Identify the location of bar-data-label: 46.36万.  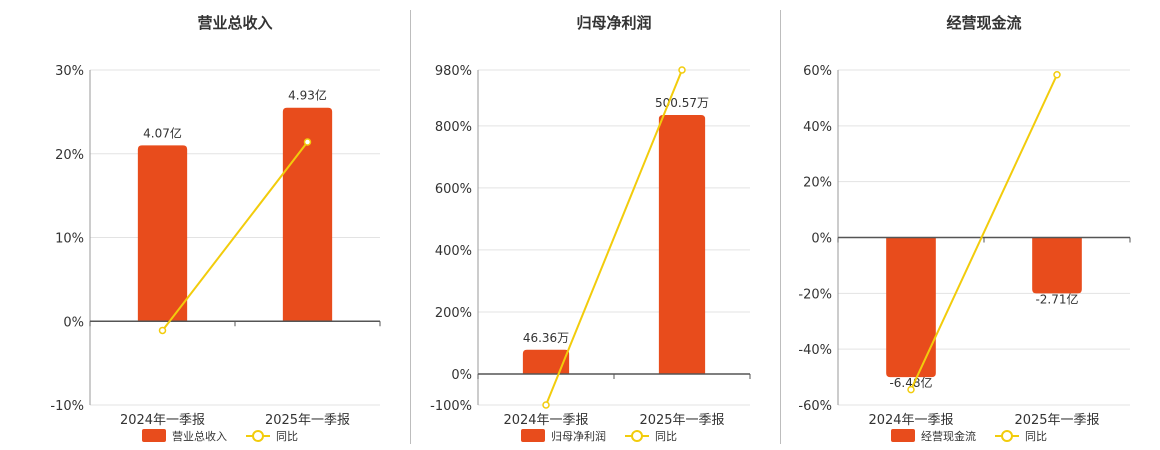
(546, 338).